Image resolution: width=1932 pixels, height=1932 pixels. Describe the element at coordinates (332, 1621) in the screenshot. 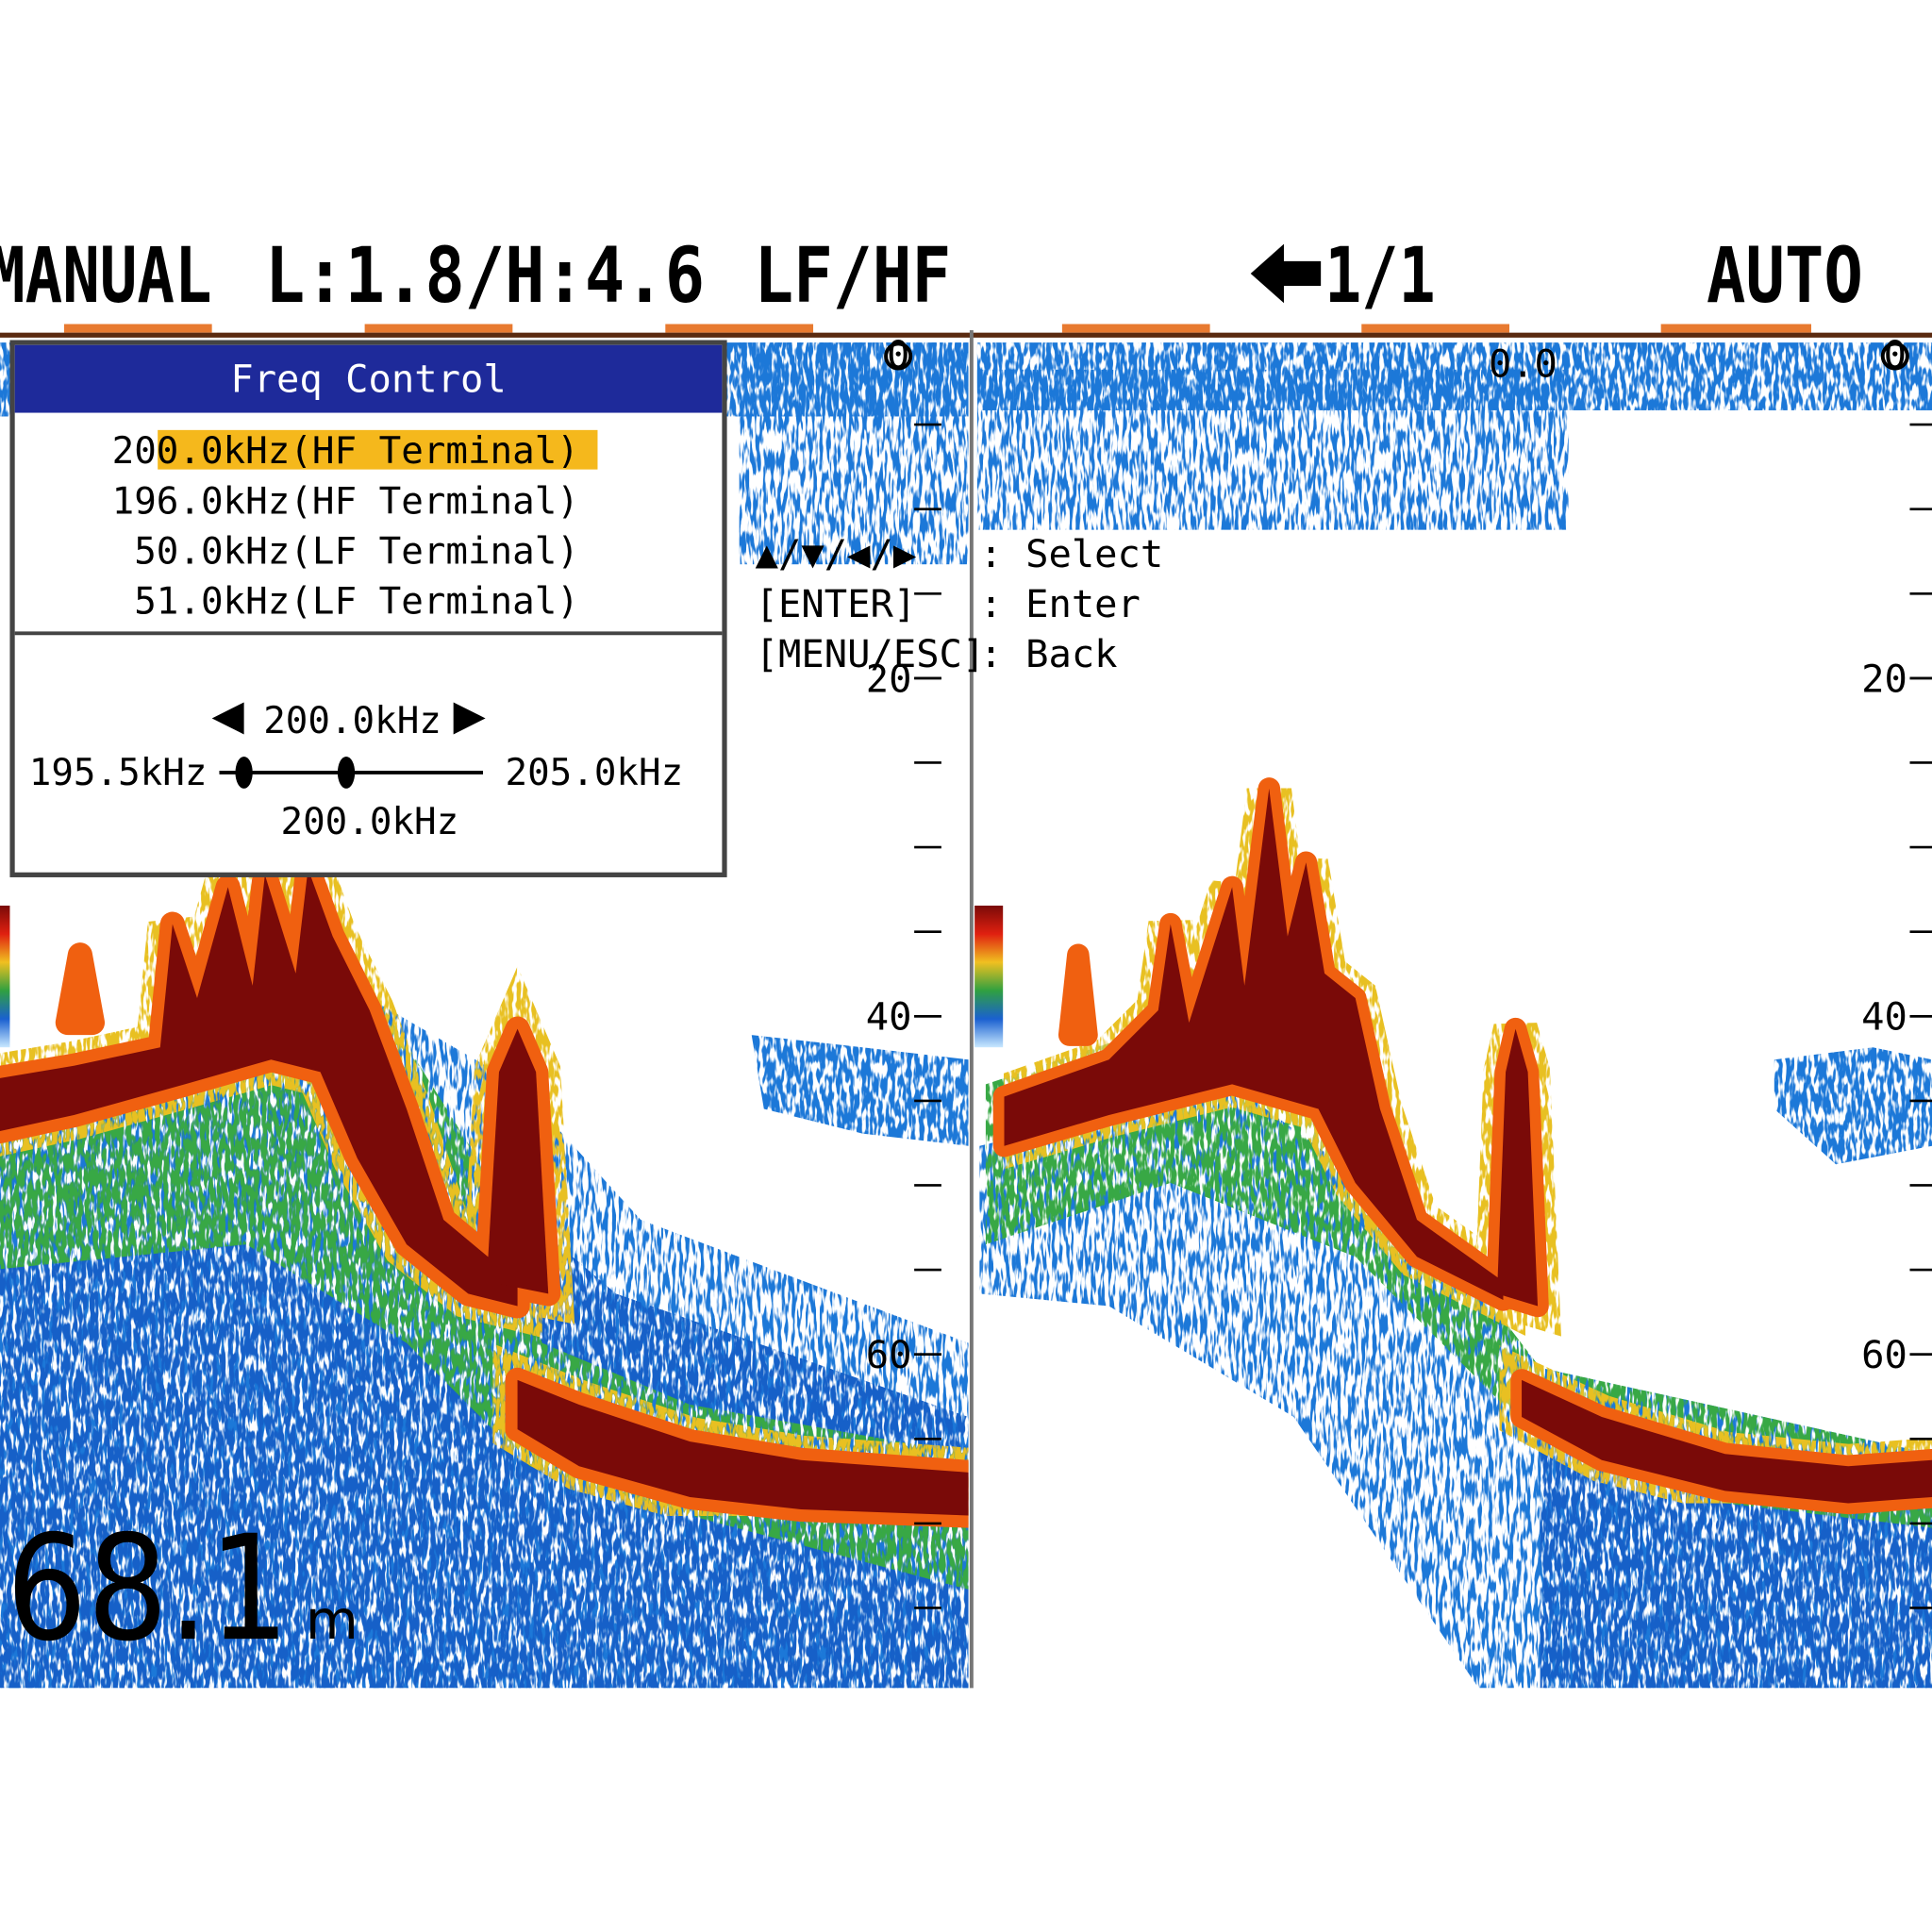

I see `depth-unit: m` at that location.